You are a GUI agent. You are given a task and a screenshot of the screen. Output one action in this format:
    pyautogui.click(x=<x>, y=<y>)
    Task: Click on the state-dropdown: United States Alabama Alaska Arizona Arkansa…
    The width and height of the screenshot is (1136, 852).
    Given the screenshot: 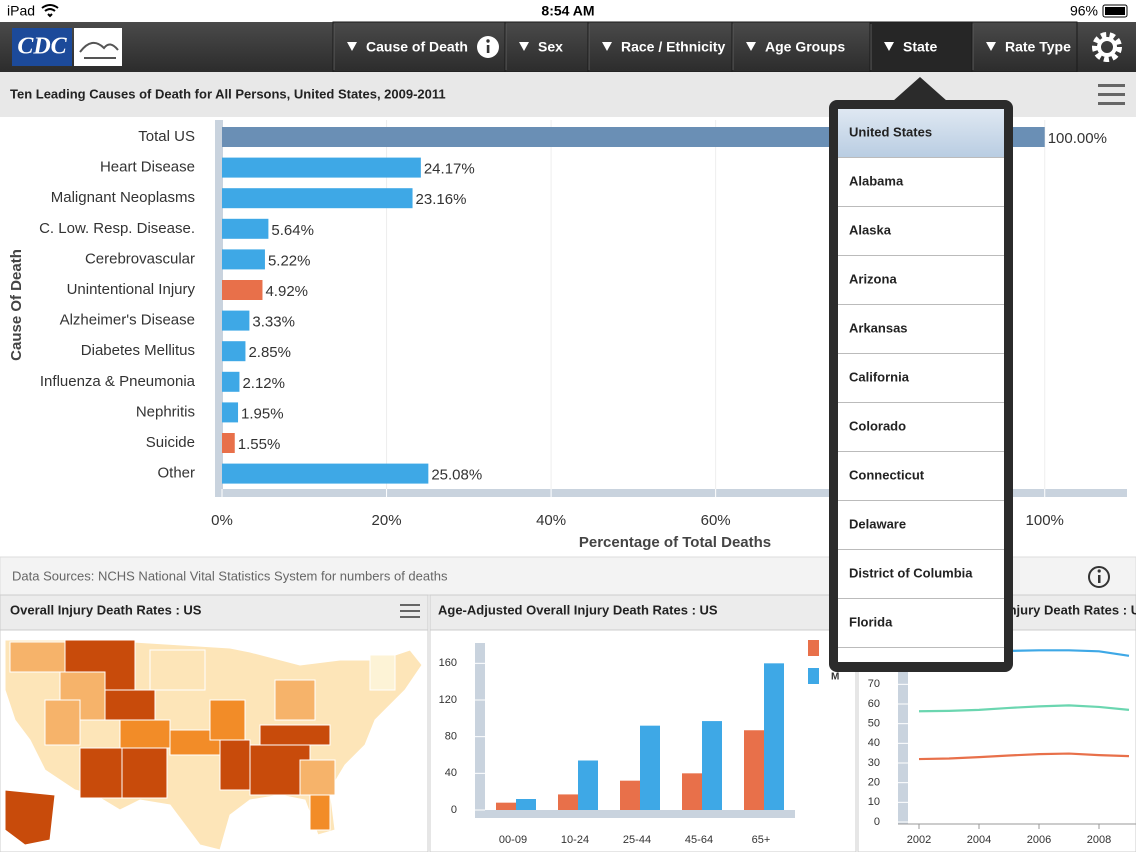 What is the action you would take?
    pyautogui.click(x=921, y=374)
    